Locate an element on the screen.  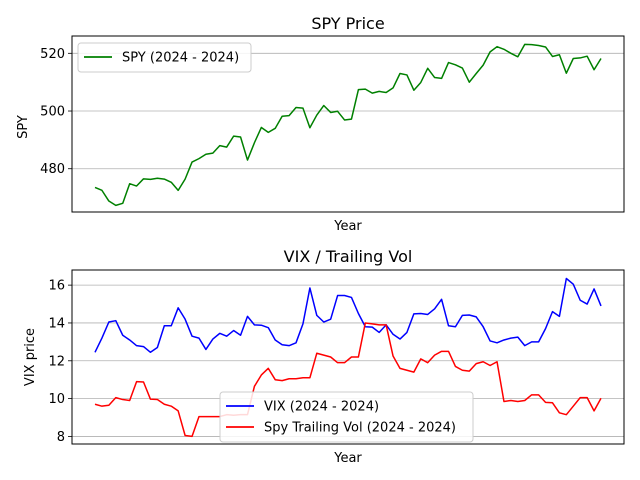
spy-chart-y-ticks: 480 500 520 is located at coordinates (56, 112).